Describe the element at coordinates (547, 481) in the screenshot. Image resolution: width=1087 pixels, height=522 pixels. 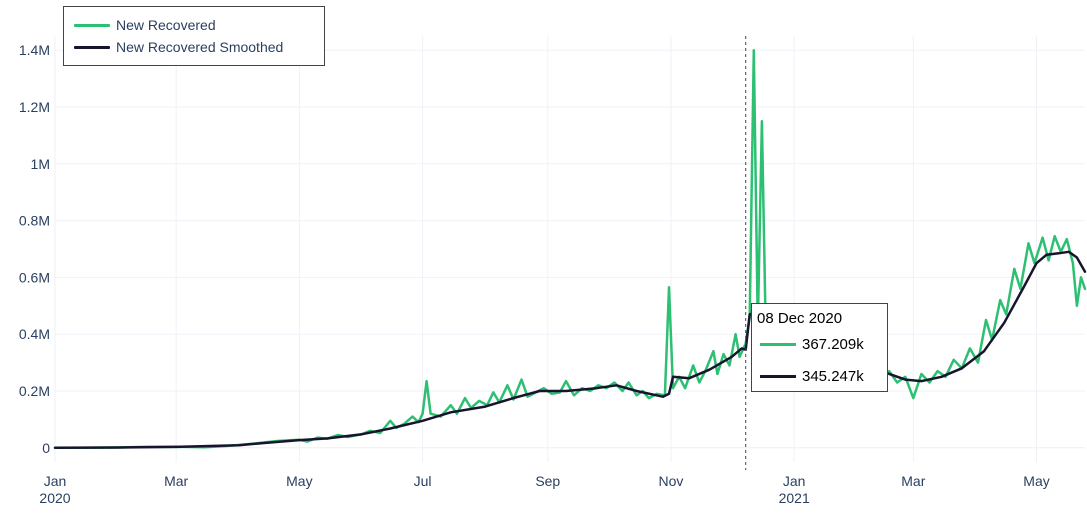
I see `x-tick-label: Sep` at that location.